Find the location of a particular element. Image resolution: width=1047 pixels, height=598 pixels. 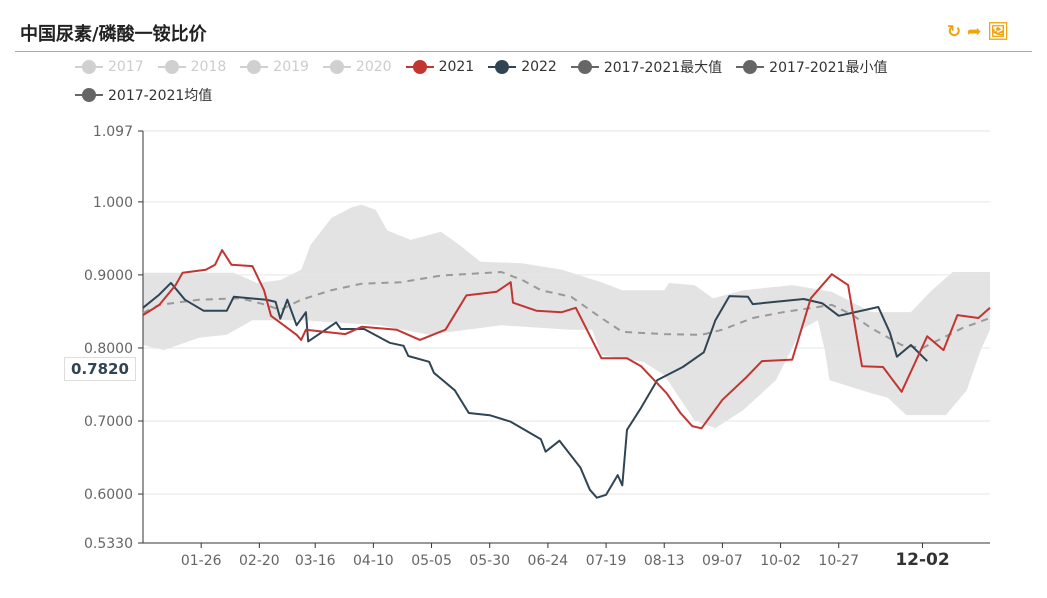

x-tick-label: 04-10 is located at coordinates (373, 561).